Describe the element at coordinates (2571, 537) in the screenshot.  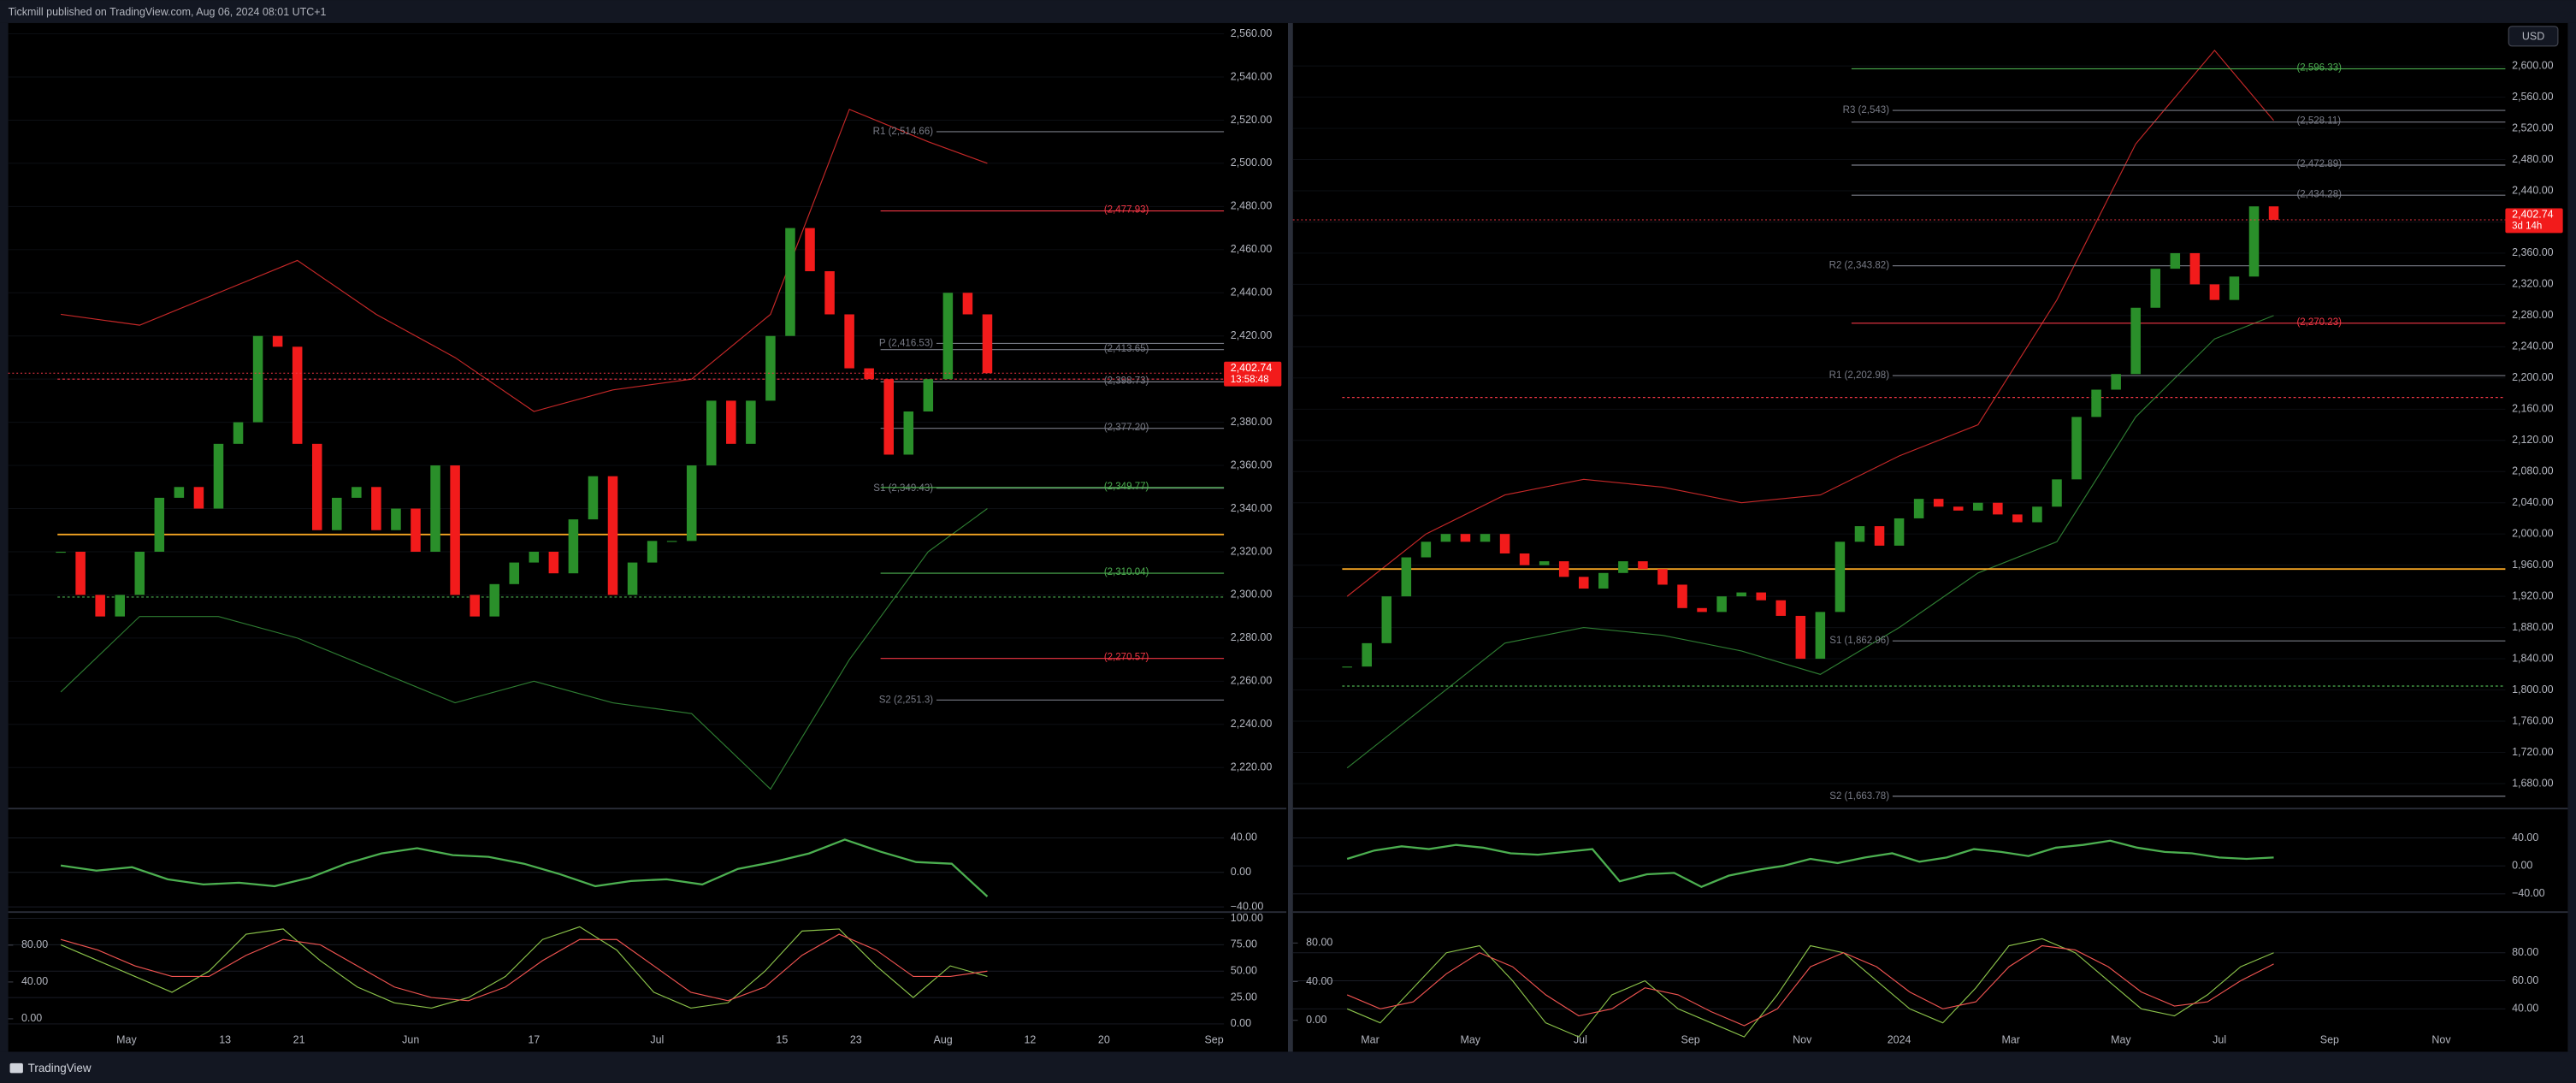
I see `right-border` at that location.